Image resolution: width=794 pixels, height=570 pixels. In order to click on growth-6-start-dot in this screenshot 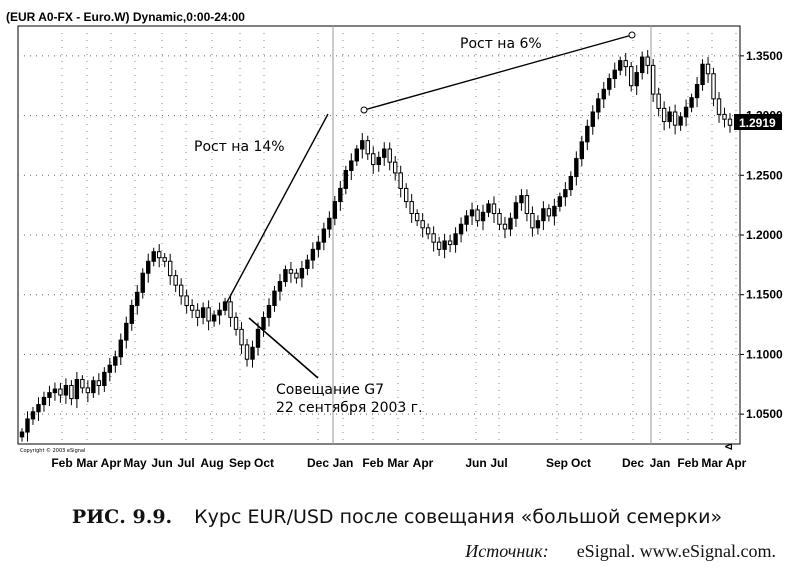, I will do `click(364, 110)`.